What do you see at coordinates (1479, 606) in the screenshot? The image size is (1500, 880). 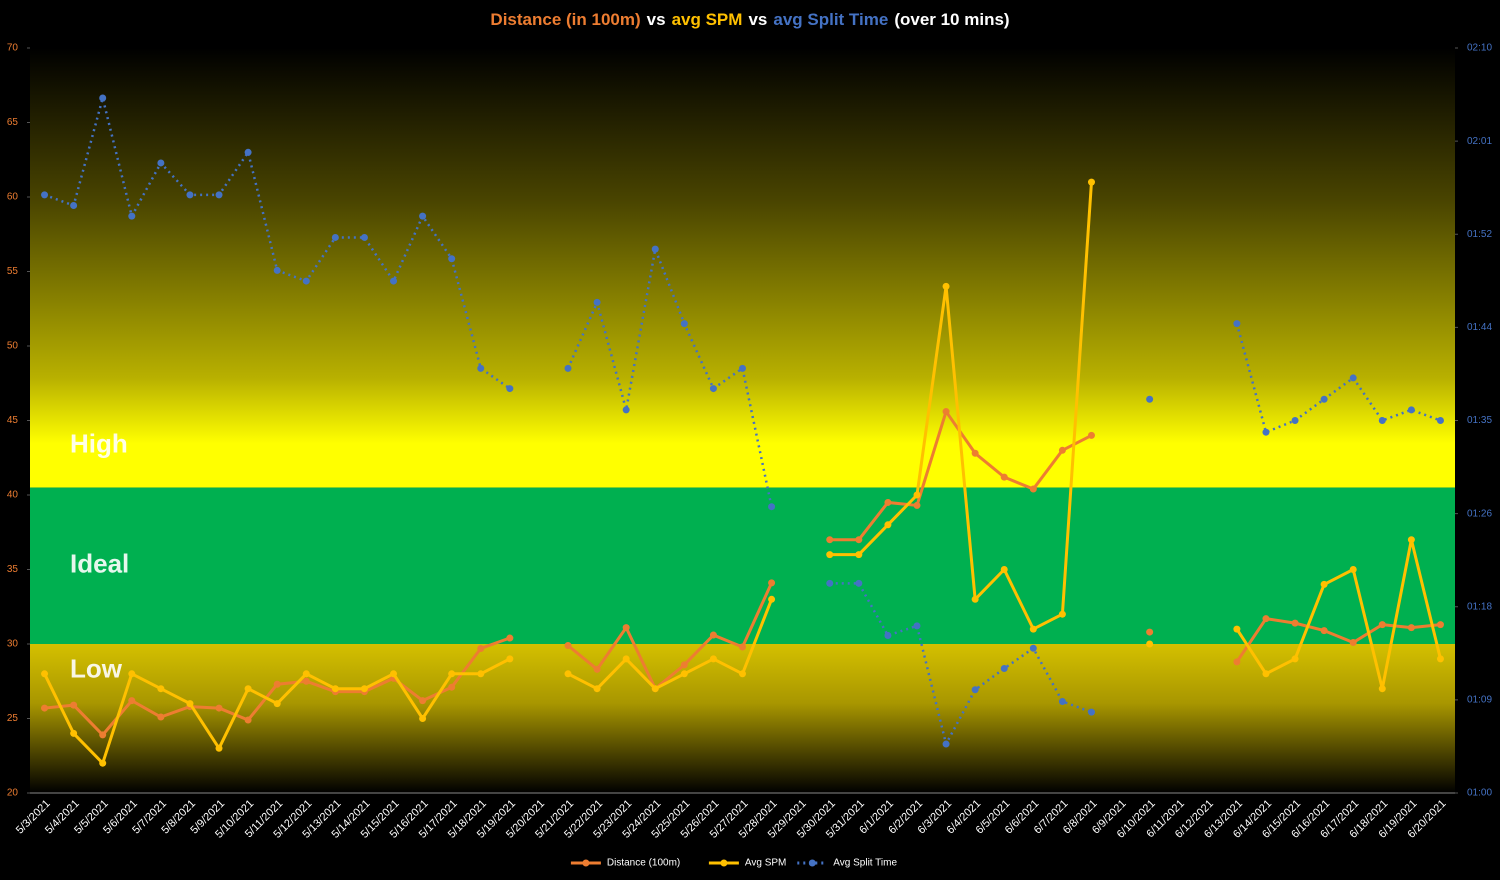 I see `y2-tick-label: 01:18` at bounding box center [1479, 606].